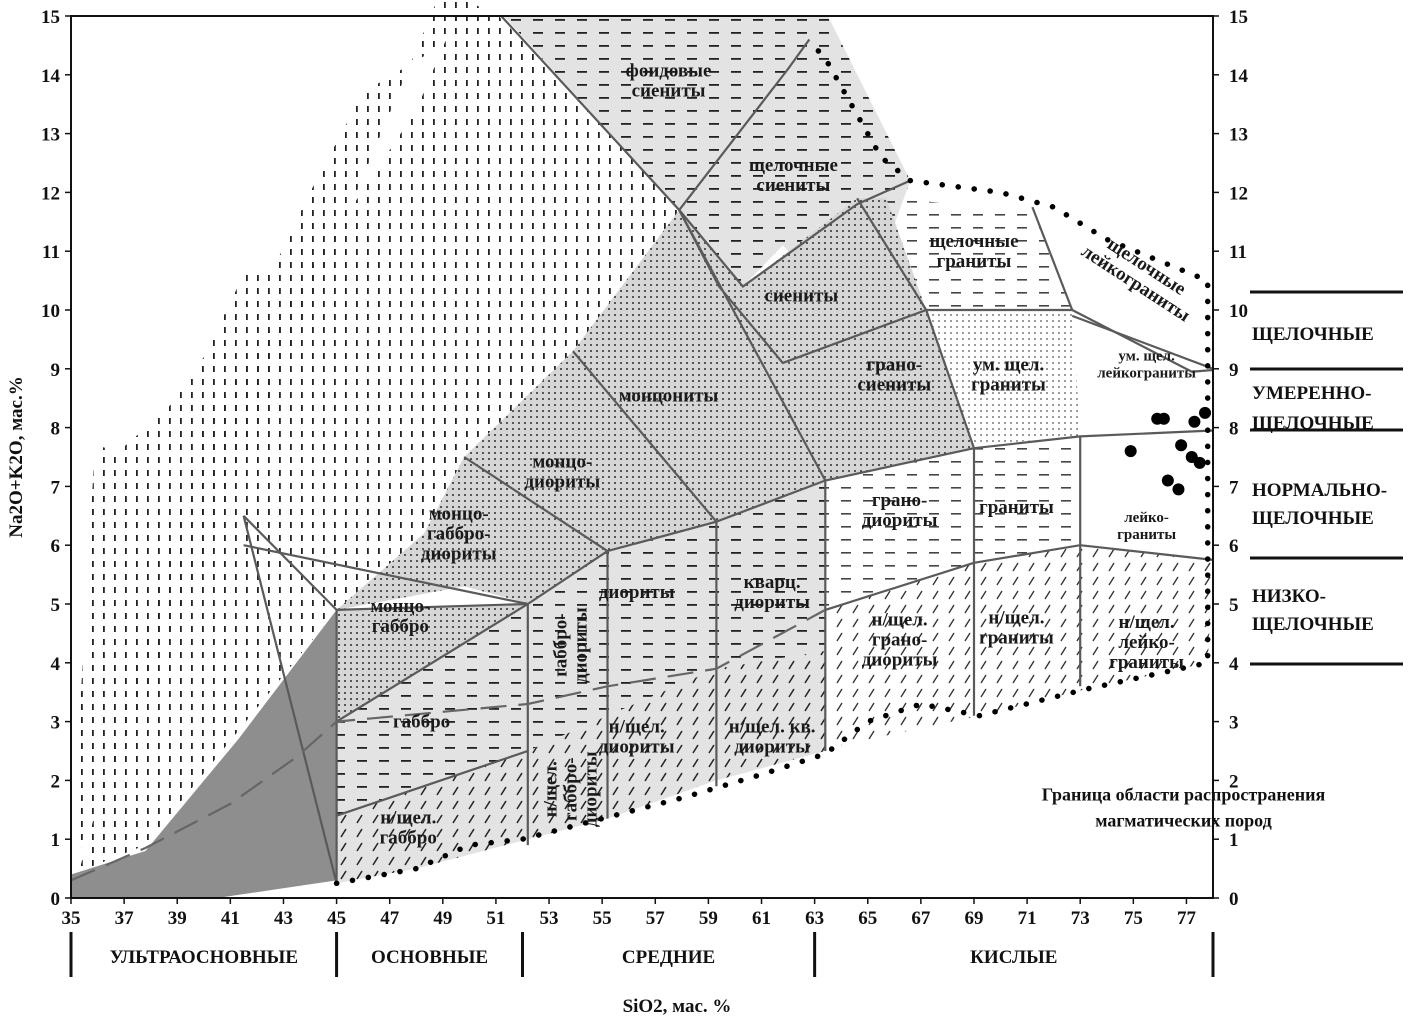 The width and height of the screenshot is (1419, 1028). I want to click on field-label: монцо-диориты, so click(562, 472).